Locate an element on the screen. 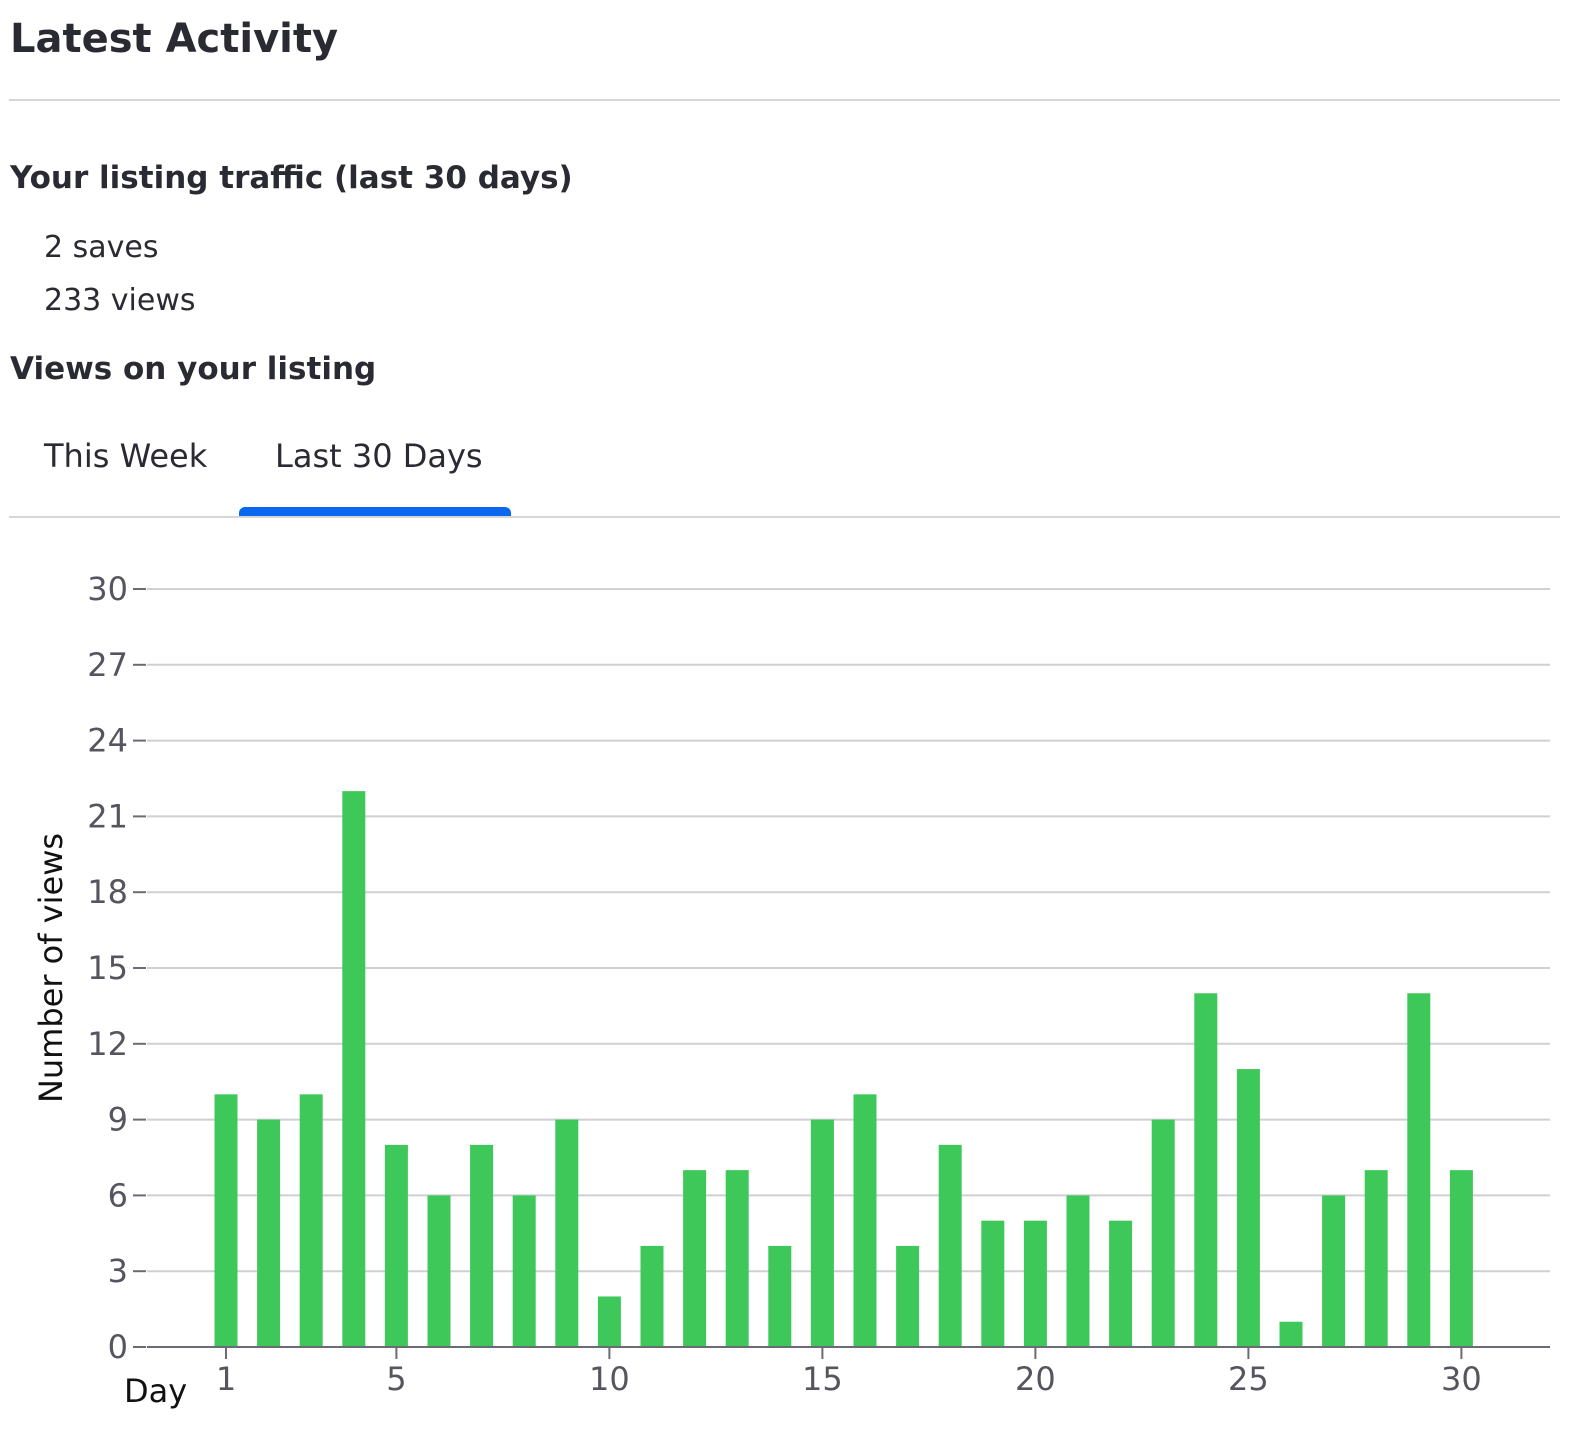 Image resolution: width=1585 pixels, height=1440 pixels. y-tick-label: 12 is located at coordinates (107, 1044).